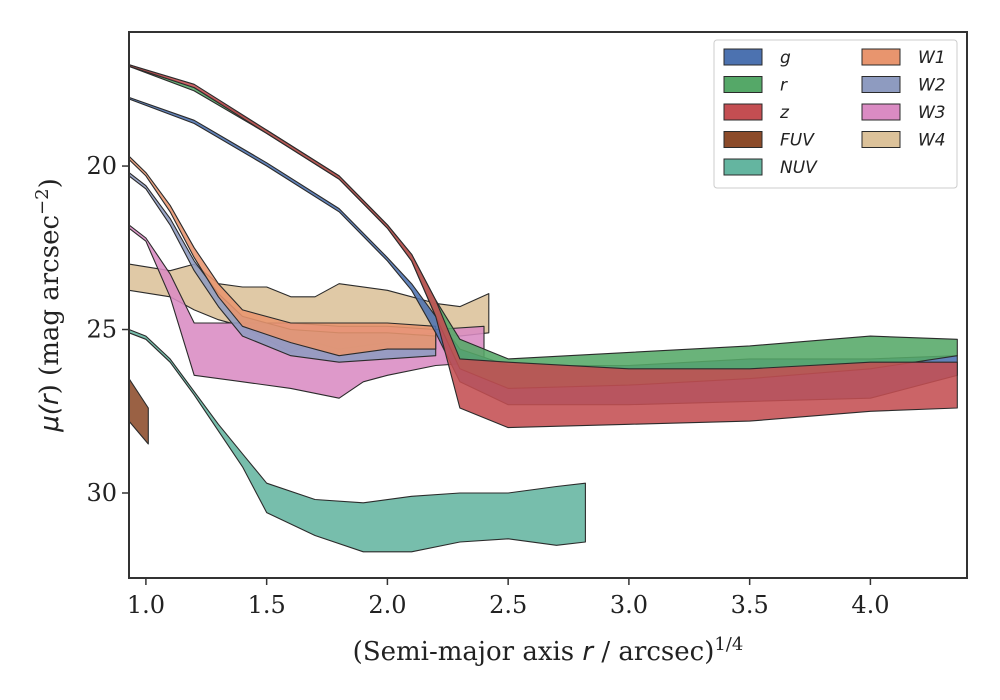 This screenshot has height=700, width=1000. I want to click on x-axis-title-sup: 1/4, so click(728, 644).